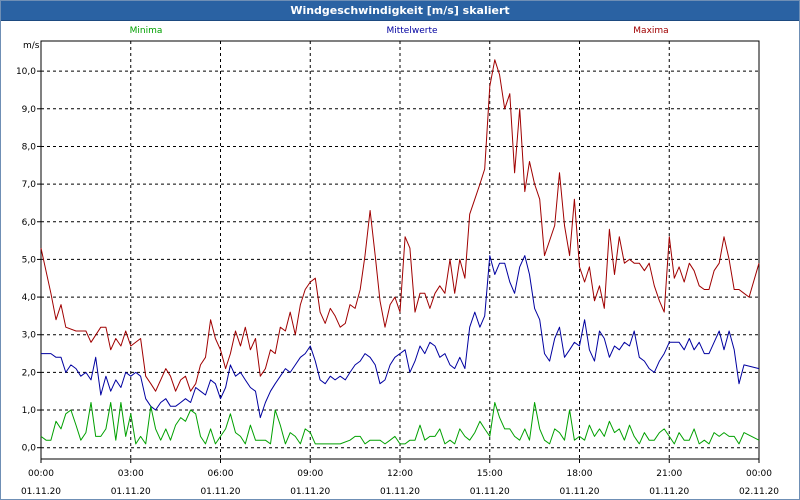 Image resolution: width=800 pixels, height=500 pixels. I want to click on y-tick-label: 0,0, so click(29, 449).